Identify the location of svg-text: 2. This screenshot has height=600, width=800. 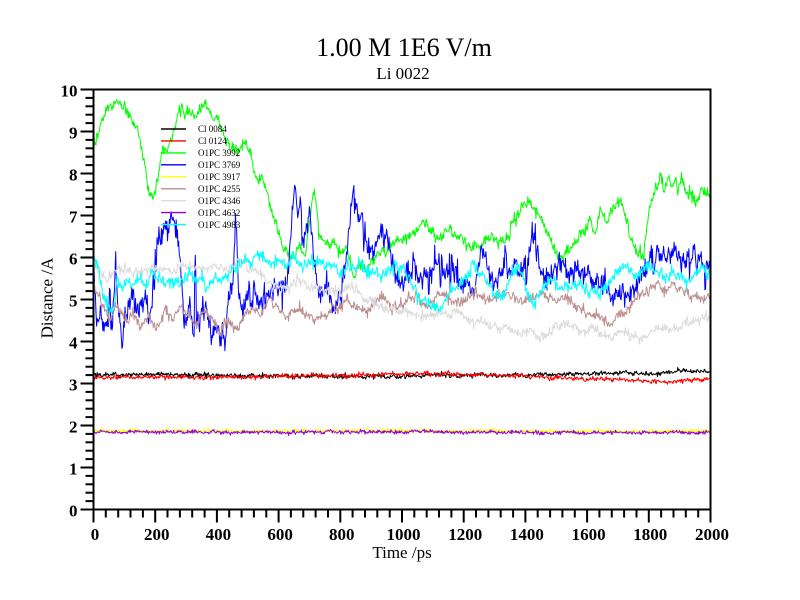
(73, 427).